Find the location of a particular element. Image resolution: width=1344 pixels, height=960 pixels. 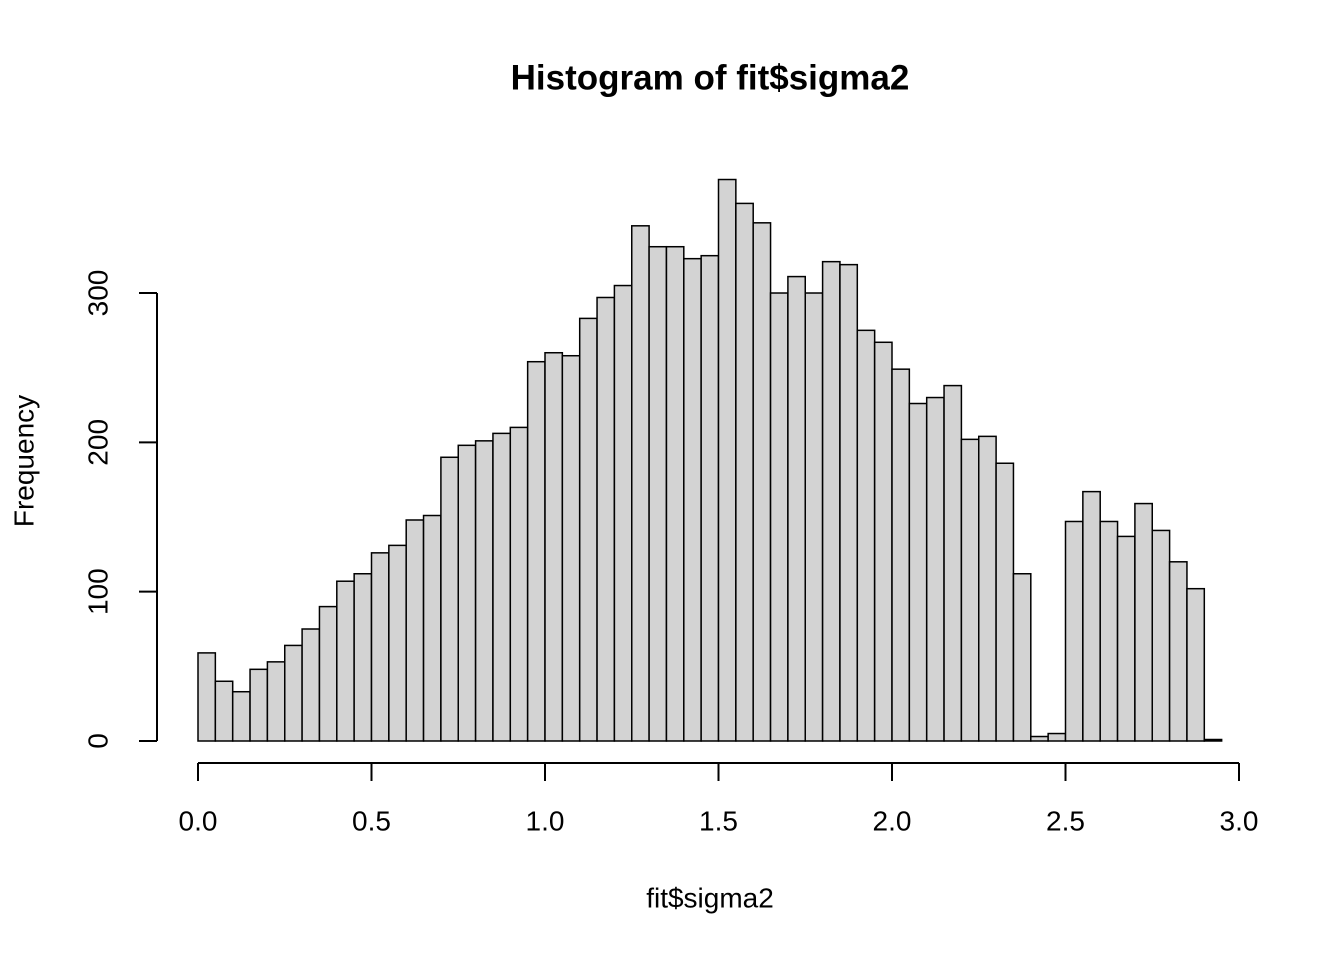

y-tick-label: 100 is located at coordinates (97, 591).